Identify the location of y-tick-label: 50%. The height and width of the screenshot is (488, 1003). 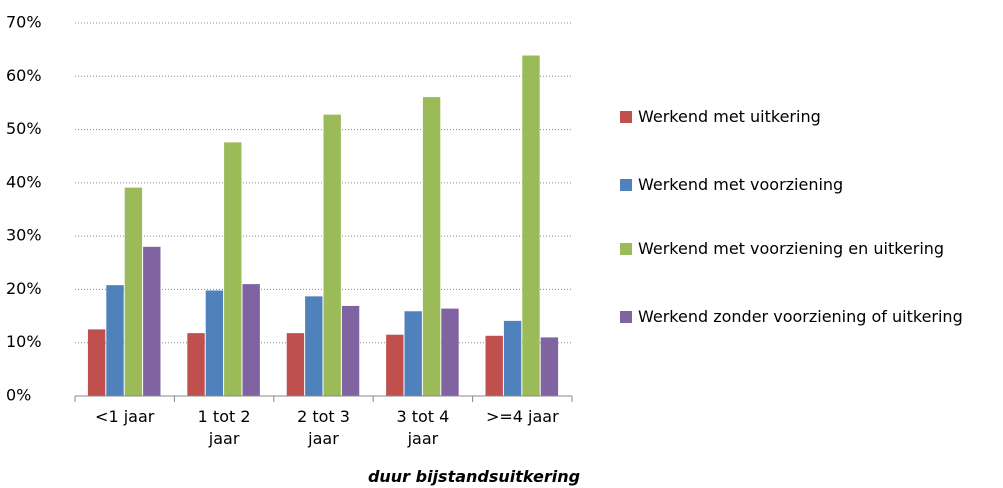
(24, 128).